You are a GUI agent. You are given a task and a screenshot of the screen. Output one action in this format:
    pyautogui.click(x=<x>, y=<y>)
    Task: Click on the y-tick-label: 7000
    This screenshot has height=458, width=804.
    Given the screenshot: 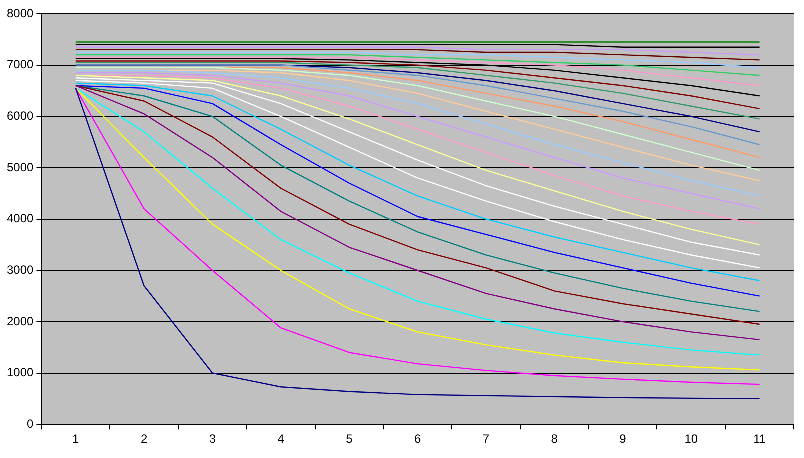 What is the action you would take?
    pyautogui.click(x=20, y=65)
    